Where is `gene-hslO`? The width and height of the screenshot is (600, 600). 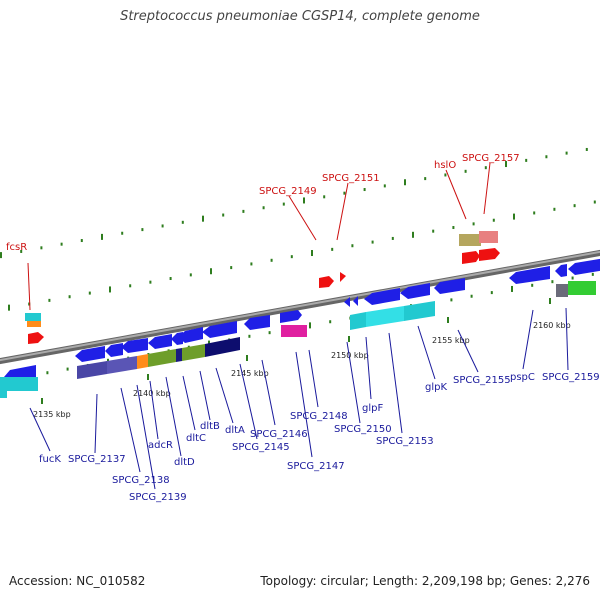
gene-hslO is located at coordinates (471, 257).